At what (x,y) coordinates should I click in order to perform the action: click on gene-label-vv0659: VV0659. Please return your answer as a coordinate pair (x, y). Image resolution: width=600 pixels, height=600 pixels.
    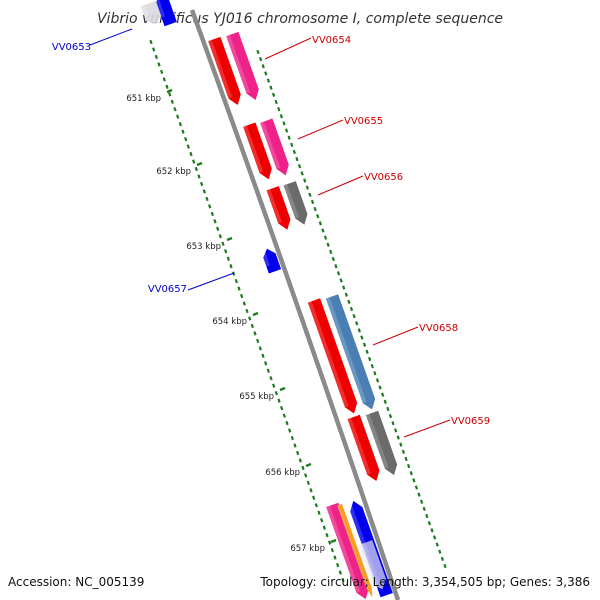
    Looking at the image, I should click on (470, 421).